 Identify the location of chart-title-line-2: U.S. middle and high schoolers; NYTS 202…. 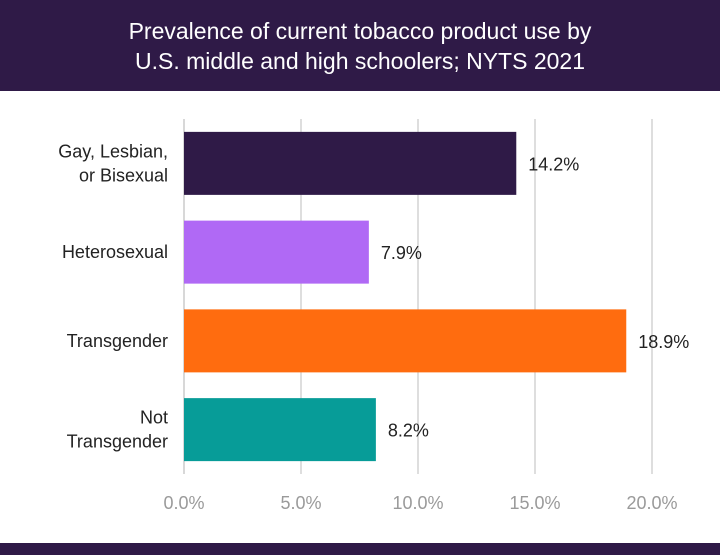
(360, 60).